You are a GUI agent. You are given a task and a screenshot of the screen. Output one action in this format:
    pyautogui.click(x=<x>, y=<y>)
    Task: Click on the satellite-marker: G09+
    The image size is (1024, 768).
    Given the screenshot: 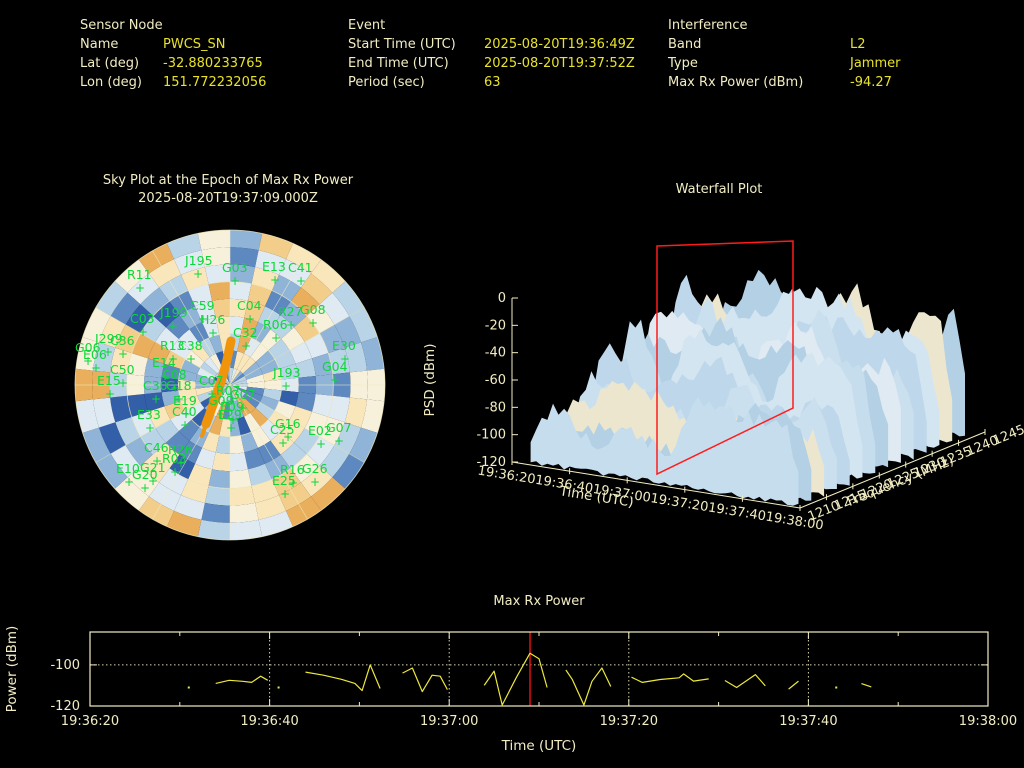 What is the action you would take?
    pyautogui.click(x=221, y=407)
    